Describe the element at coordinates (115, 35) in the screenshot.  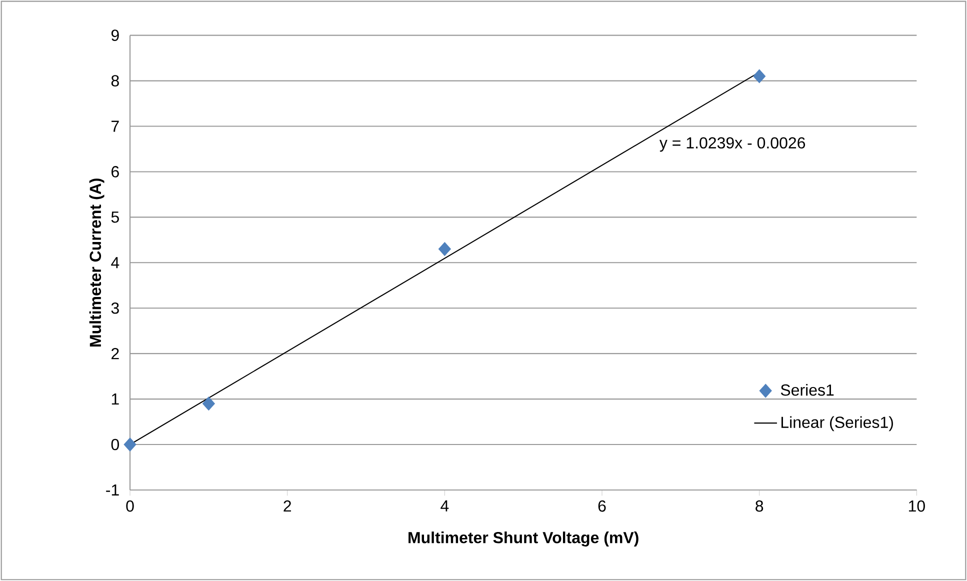
I see `y-tick-label: 9` at that location.